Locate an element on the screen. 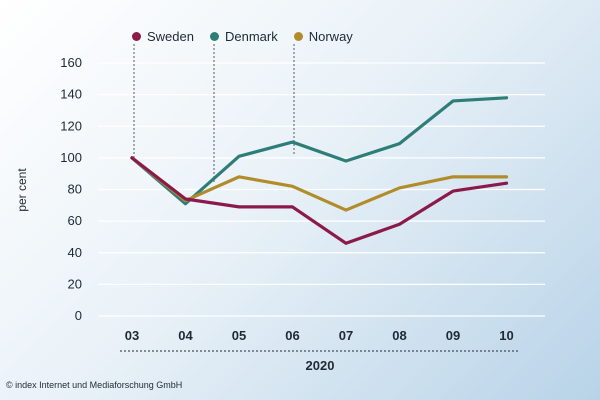 The height and width of the screenshot is (400, 600). y-tick-label: 60 is located at coordinates (75, 220).